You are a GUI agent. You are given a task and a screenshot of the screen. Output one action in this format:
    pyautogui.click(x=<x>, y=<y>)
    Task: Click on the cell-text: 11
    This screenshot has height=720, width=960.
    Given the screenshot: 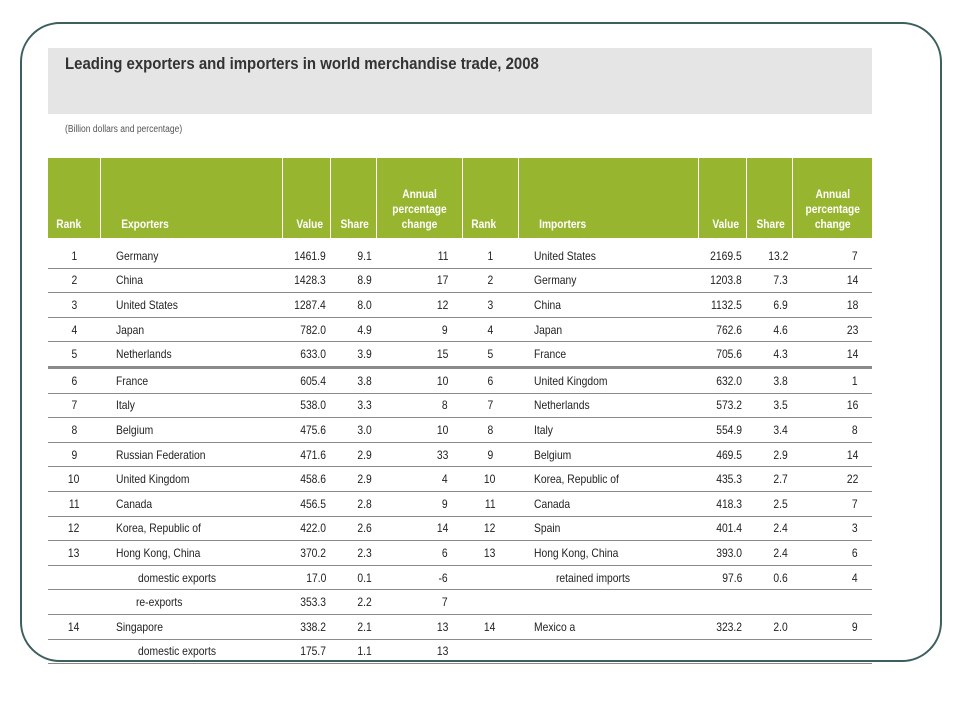 What is the action you would take?
    pyautogui.click(x=74, y=503)
    